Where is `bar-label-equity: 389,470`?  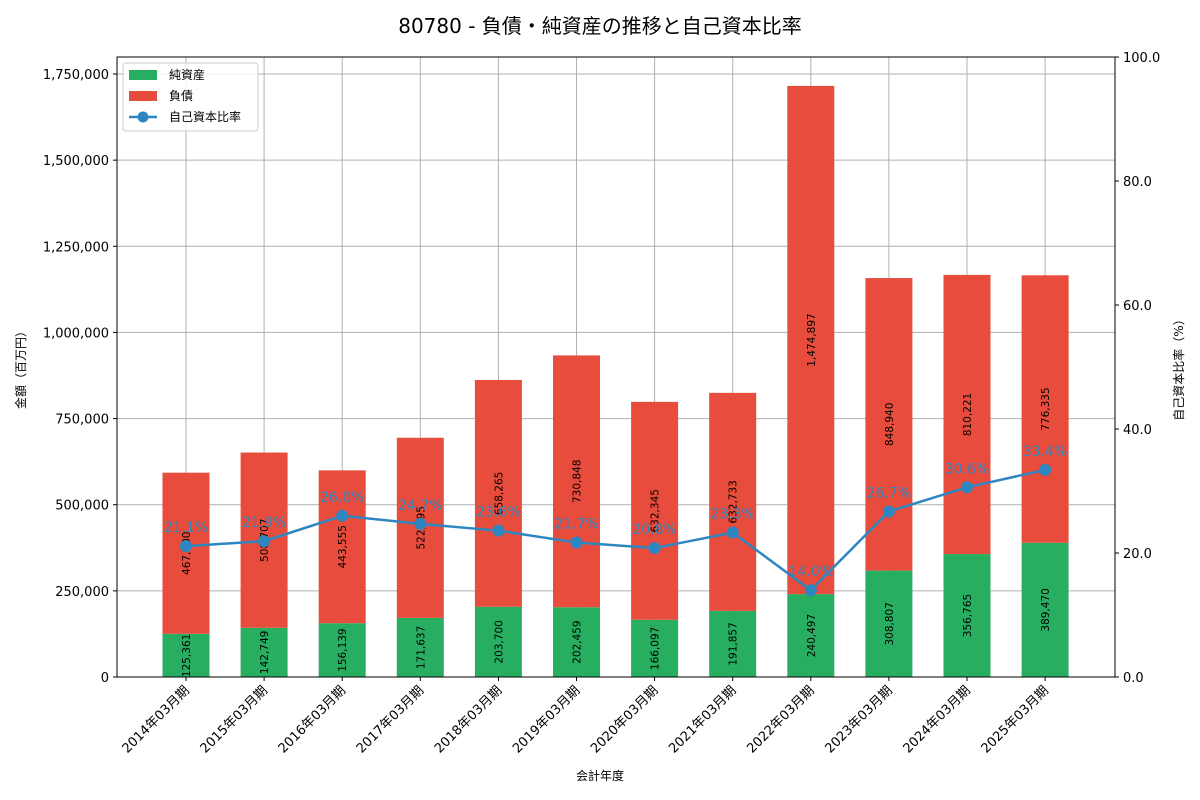
bar-label-equity: 389,470 is located at coordinates (1046, 609).